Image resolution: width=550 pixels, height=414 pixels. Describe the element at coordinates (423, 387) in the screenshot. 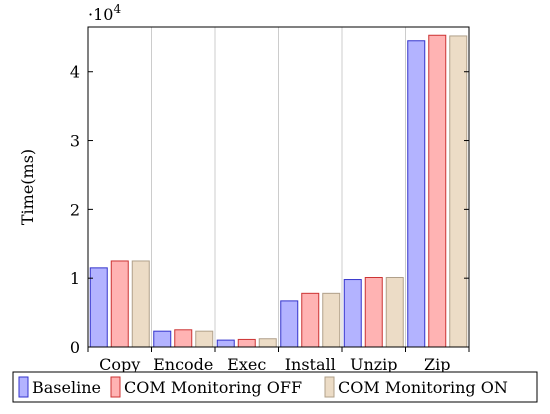

I see `legend-label: COM Monitoring ON` at that location.